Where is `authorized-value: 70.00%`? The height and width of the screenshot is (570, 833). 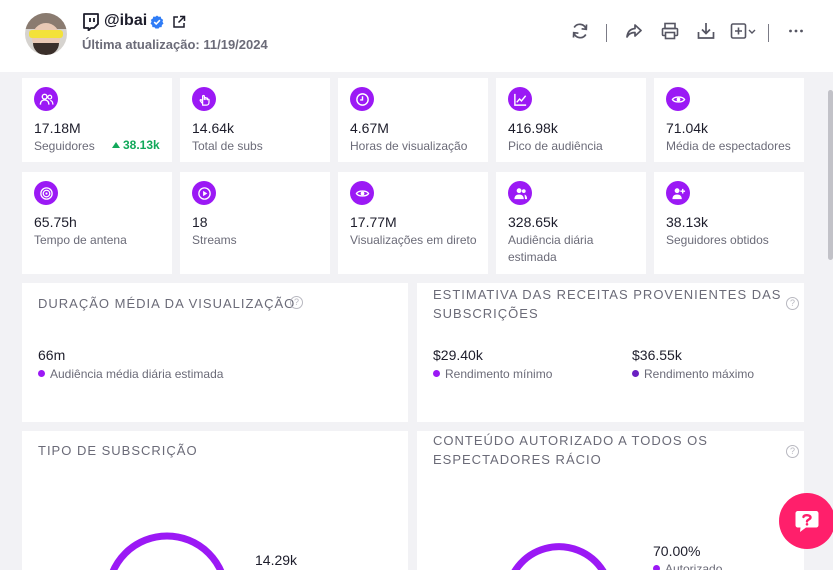
authorized-value: 70.00% is located at coordinates (677, 551).